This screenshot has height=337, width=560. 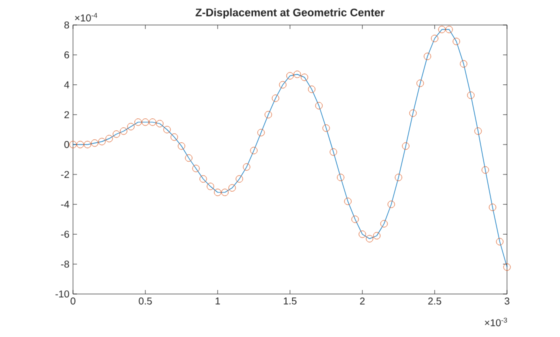 I want to click on x-tick-label: 2.5, so click(x=435, y=301).